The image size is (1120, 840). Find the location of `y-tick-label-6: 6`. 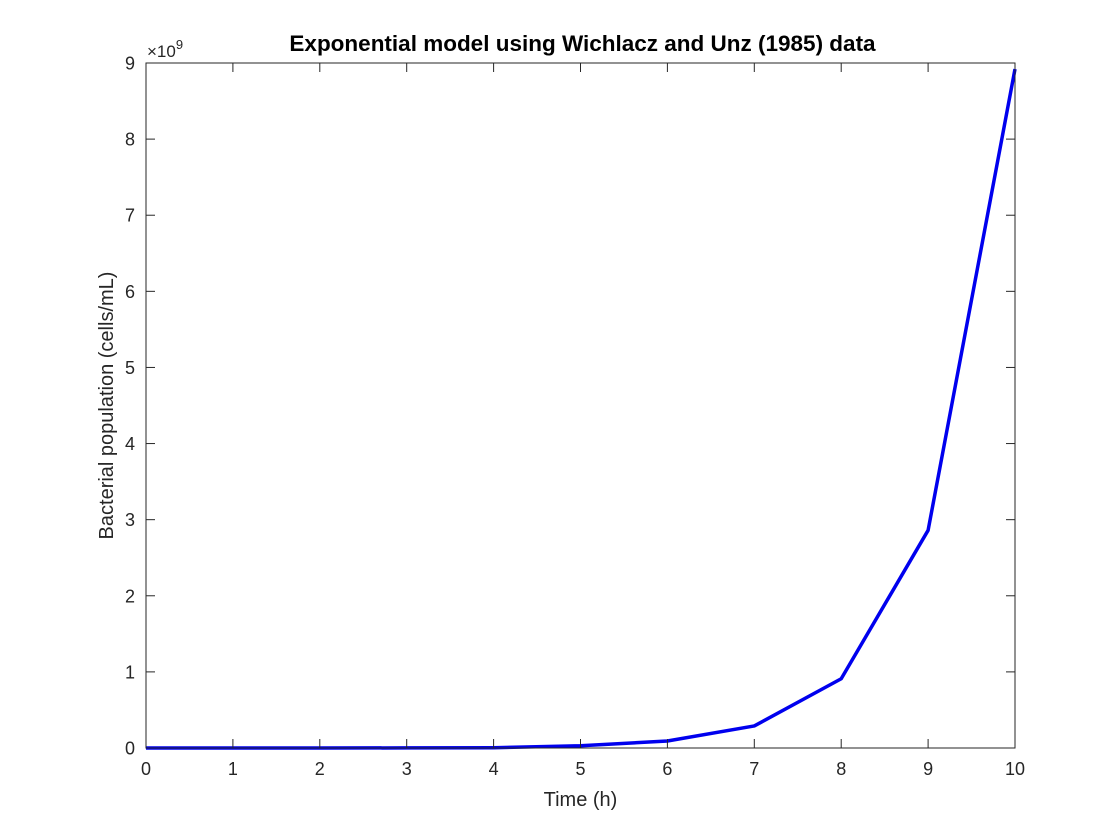

y-tick-label-6: 6 is located at coordinates (130, 292).